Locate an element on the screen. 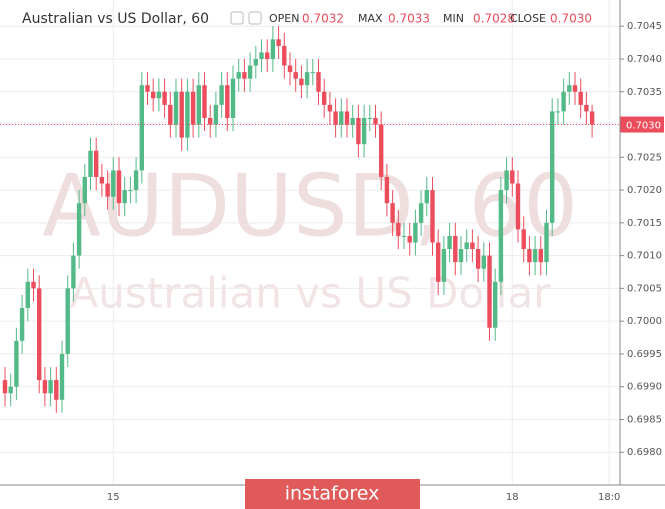  y-tick-label: 0.7000 is located at coordinates (644, 321).